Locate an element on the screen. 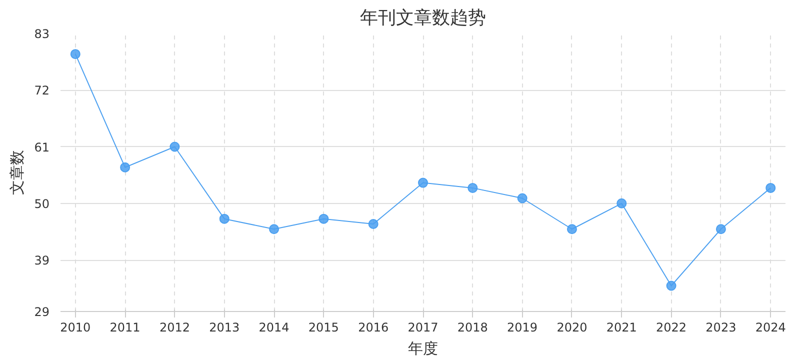 The image size is (810, 360). x-tick-label: 2018 is located at coordinates (472, 327).